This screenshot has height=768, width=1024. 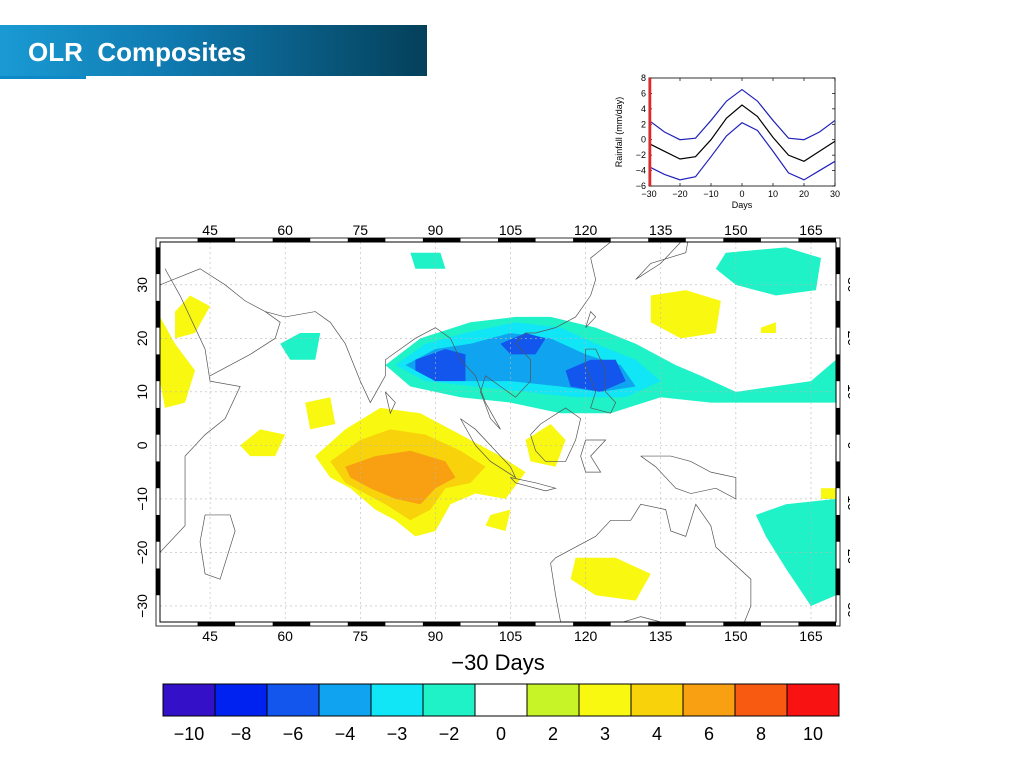 What do you see at coordinates (241, 734) in the screenshot?
I see `colorbar-label: −8` at bounding box center [241, 734].